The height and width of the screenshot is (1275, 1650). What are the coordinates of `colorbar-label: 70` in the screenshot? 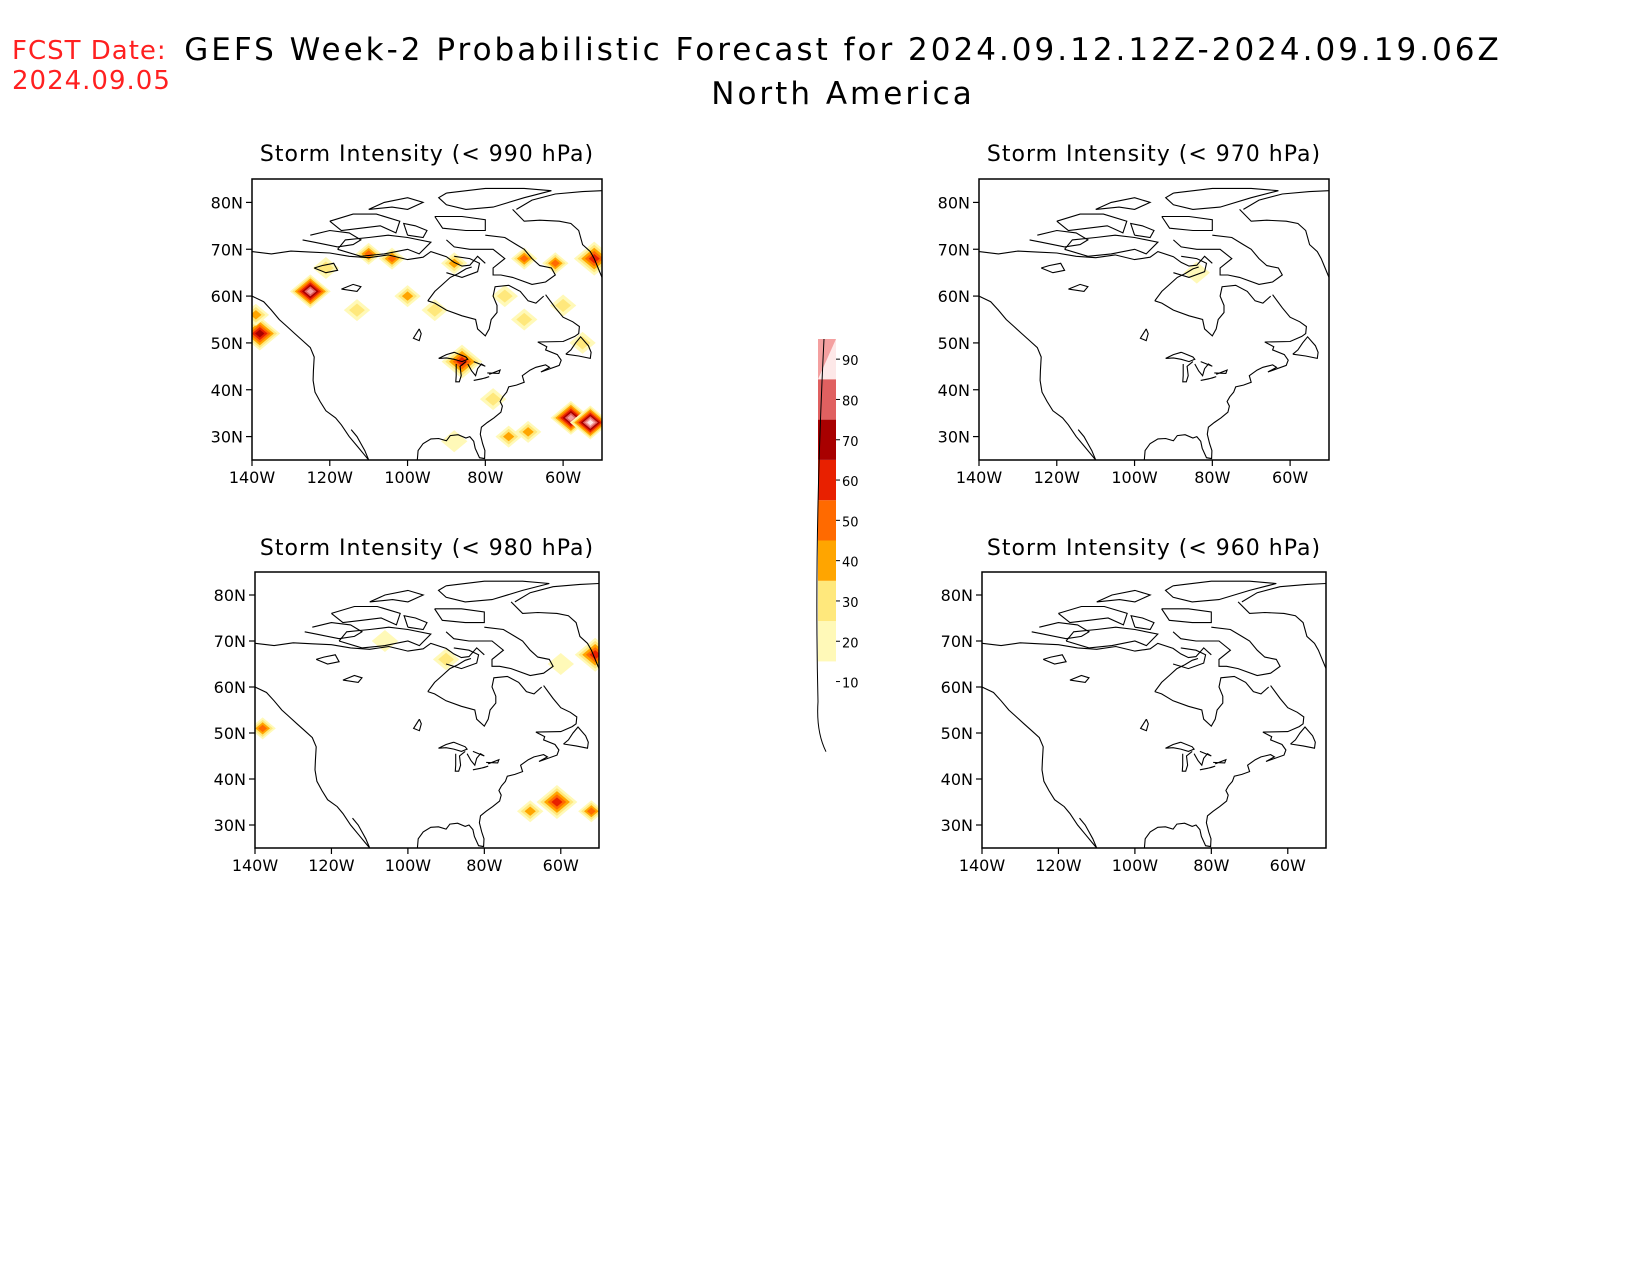 It's located at (850, 442).